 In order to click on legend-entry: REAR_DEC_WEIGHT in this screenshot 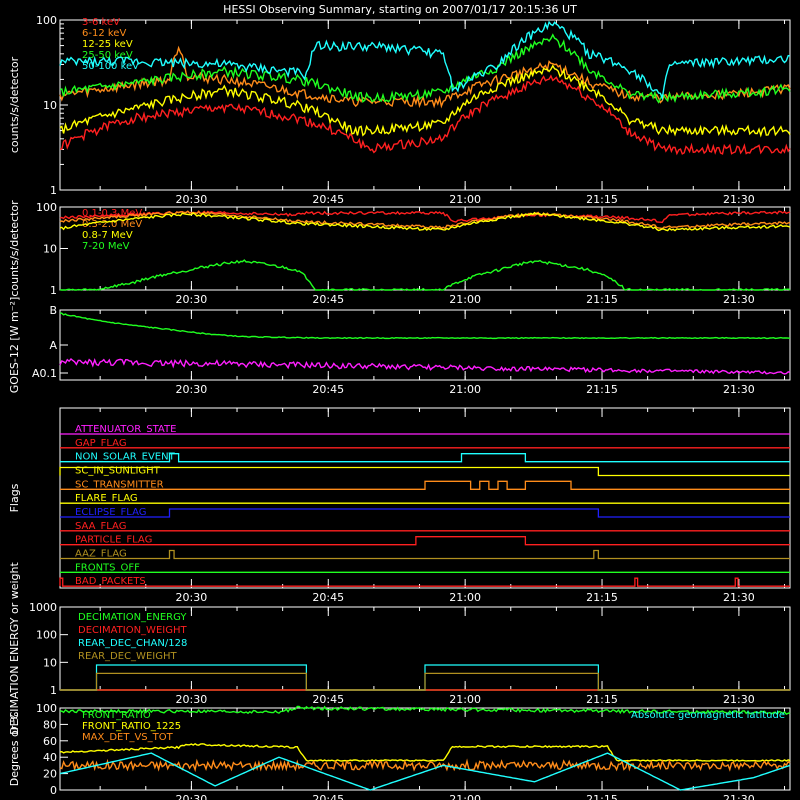, I will do `click(127, 656)`.